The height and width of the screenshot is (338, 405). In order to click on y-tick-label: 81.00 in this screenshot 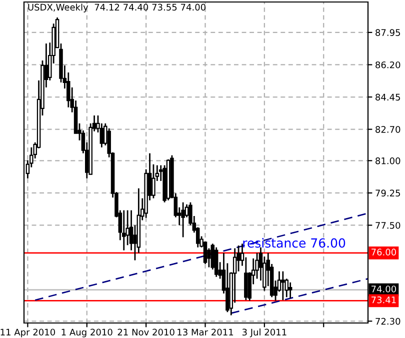, I will do `click(388, 160)`.